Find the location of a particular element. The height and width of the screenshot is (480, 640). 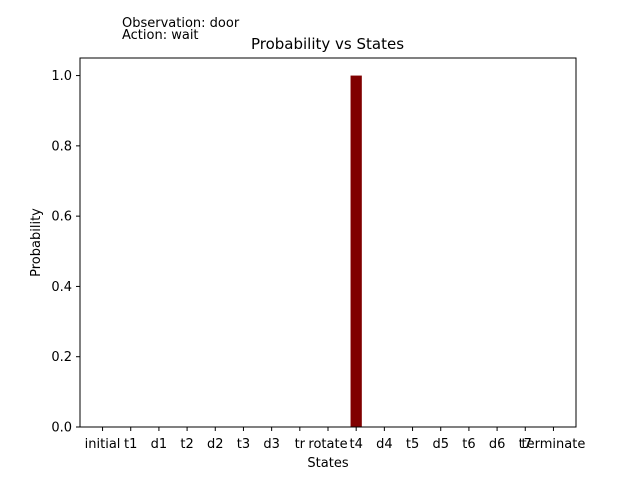

x-tick-label-t3: t3 is located at coordinates (243, 444).